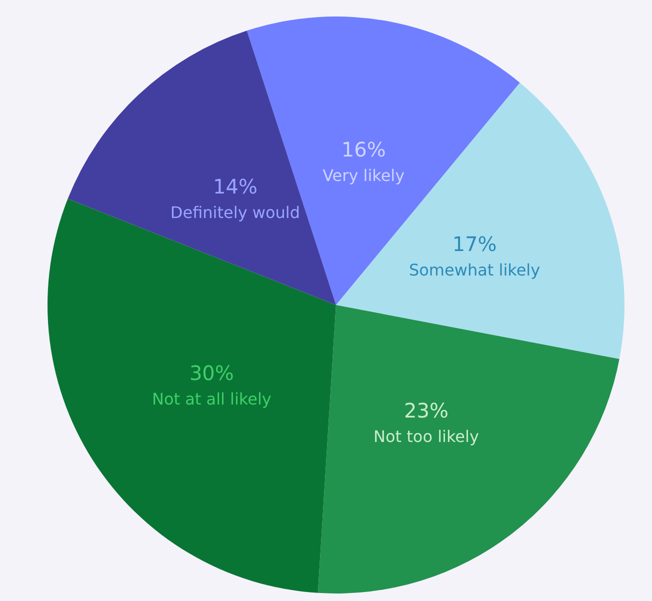  Describe the element at coordinates (235, 186) in the screenshot. I see `data-label: 14%` at that location.